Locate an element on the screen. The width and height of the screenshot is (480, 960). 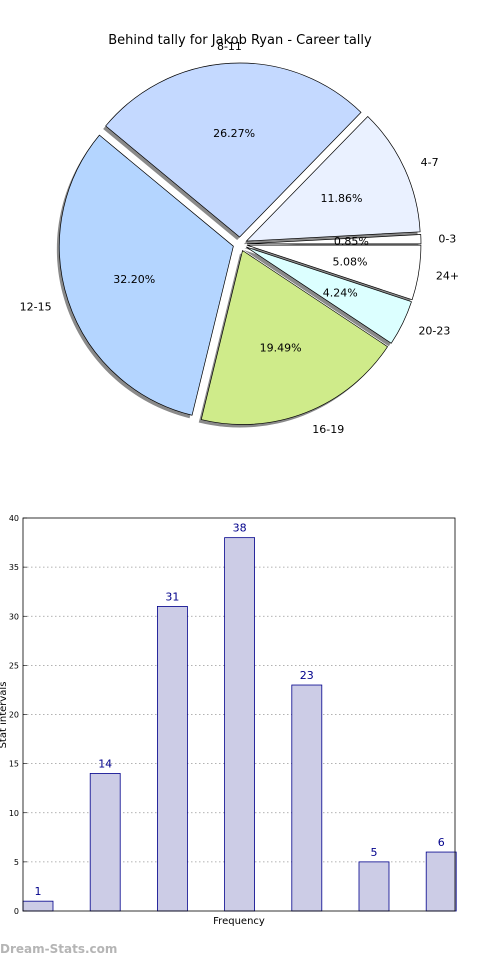
pie-percent-24+: 5.08% is located at coordinates (350, 262).